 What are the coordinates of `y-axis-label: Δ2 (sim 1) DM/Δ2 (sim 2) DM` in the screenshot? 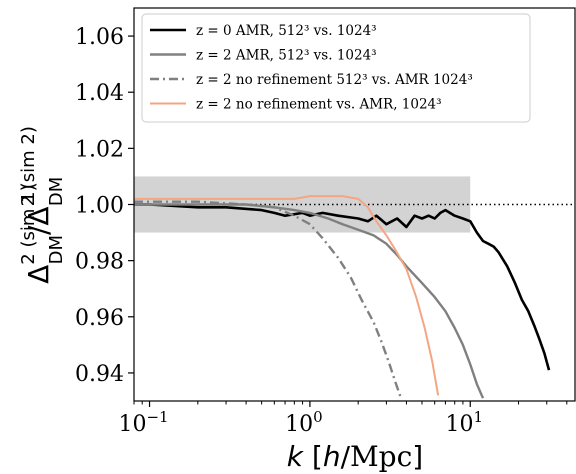 It's located at (42, 205).